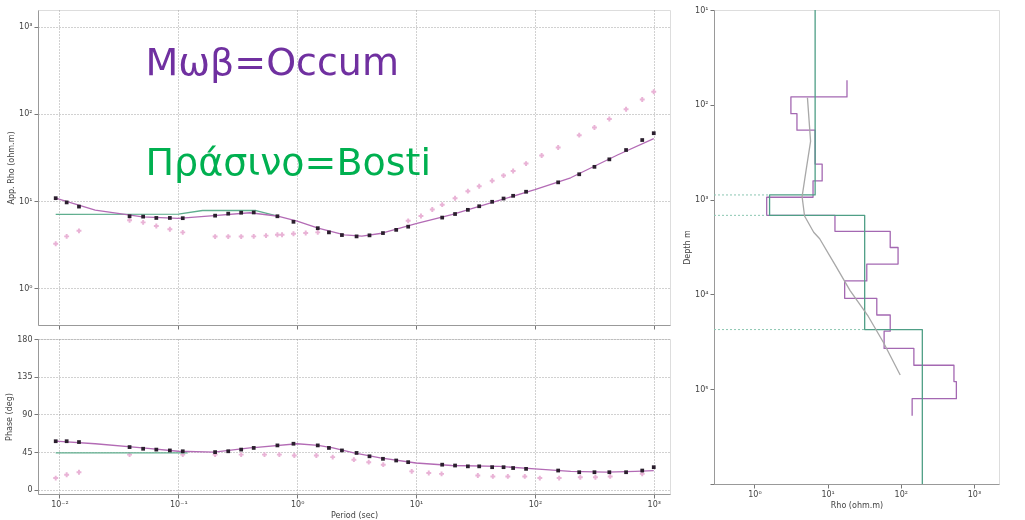  I want to click on annotation: Μωβ=Occum, so click(272, 61).